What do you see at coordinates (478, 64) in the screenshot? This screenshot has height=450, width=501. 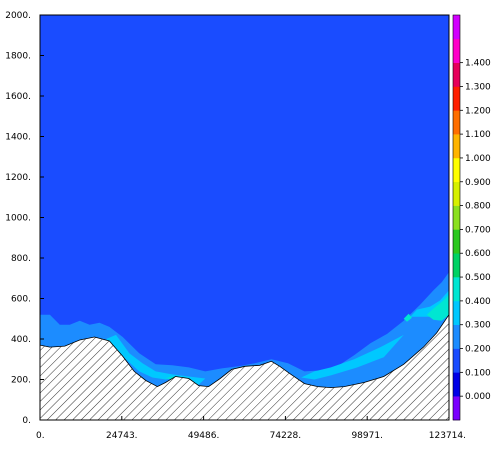 I see `colorbar-label: 1.400` at bounding box center [478, 64].